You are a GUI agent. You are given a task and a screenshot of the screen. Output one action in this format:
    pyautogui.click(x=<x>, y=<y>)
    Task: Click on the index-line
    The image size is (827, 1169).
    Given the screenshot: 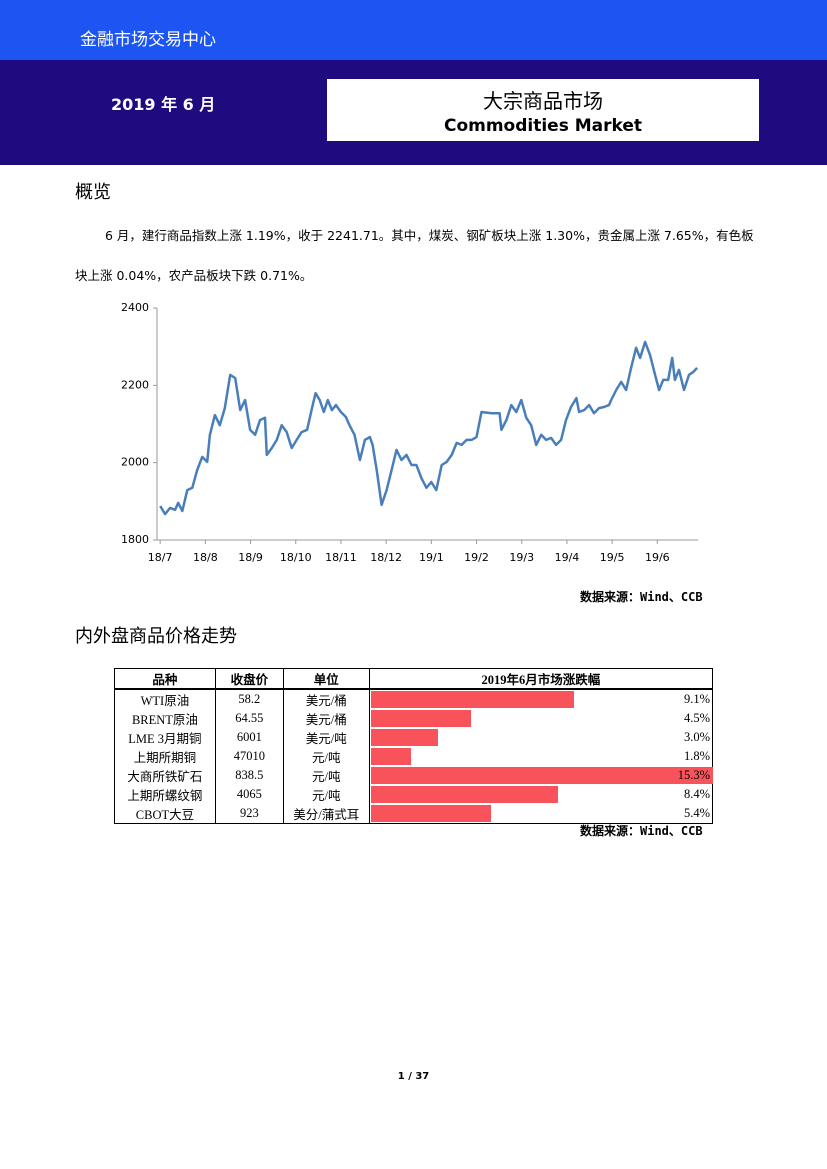 What is the action you would take?
    pyautogui.click(x=429, y=428)
    